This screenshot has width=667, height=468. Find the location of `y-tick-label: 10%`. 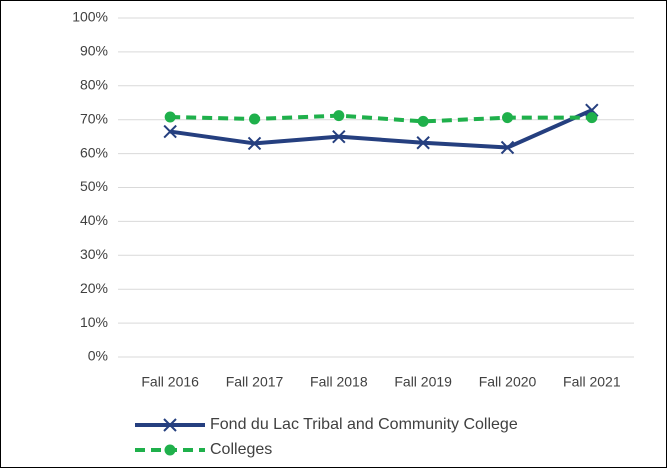

y-tick-label: 10% is located at coordinates (94, 322).